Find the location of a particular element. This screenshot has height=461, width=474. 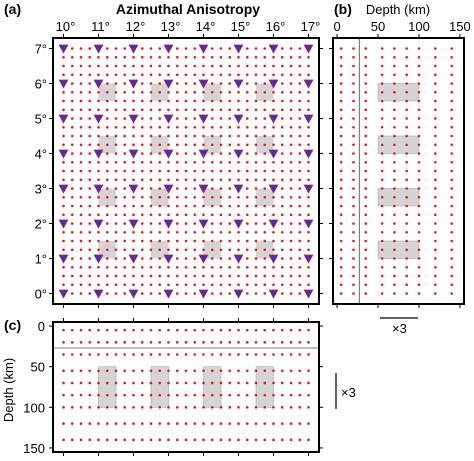

depth-tick-label: 0 is located at coordinates (41, 326).